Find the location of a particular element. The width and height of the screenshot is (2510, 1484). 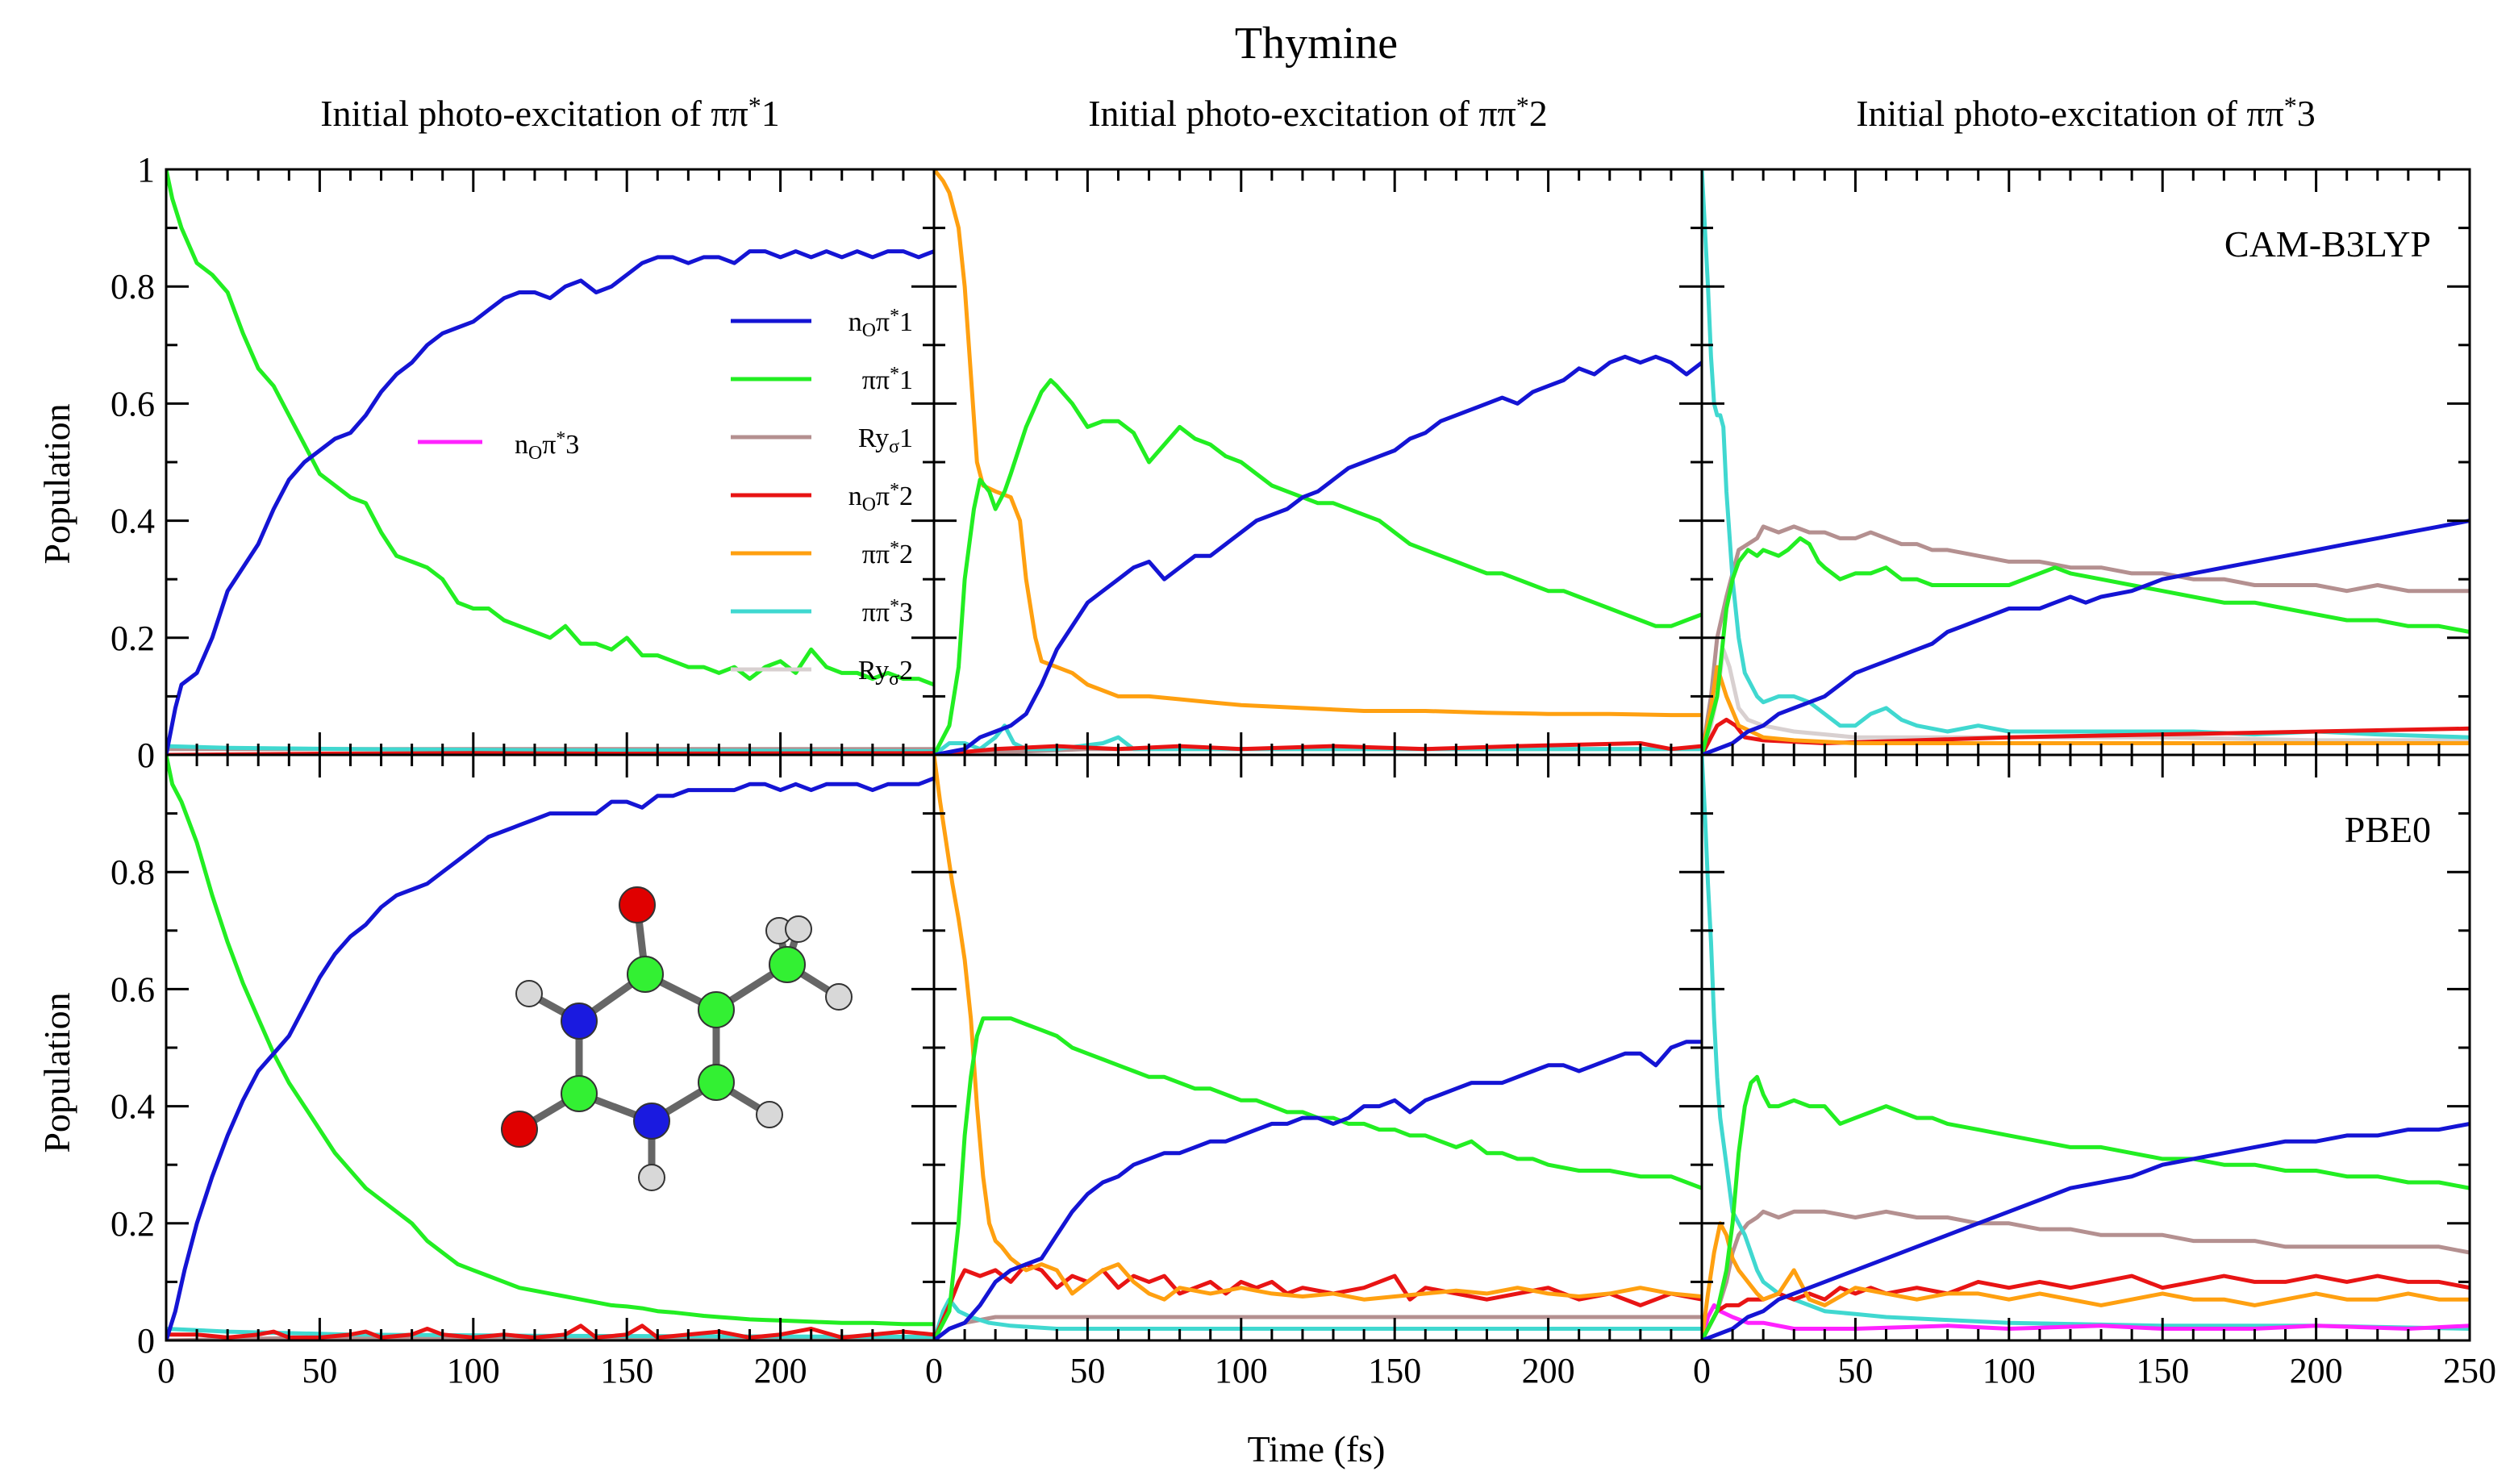

panel-camb3lyp-col2 is located at coordinates (1317, 463).